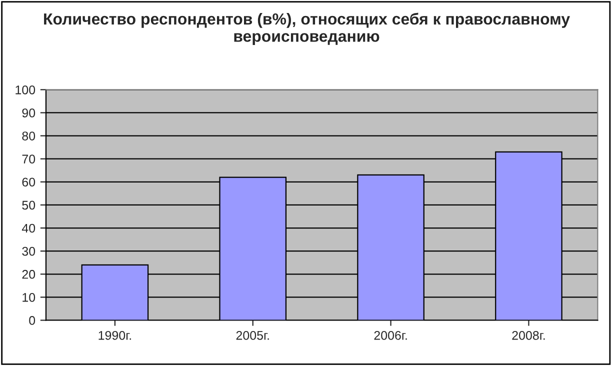  I want to click on y-tick-label: 10, so click(29, 297).